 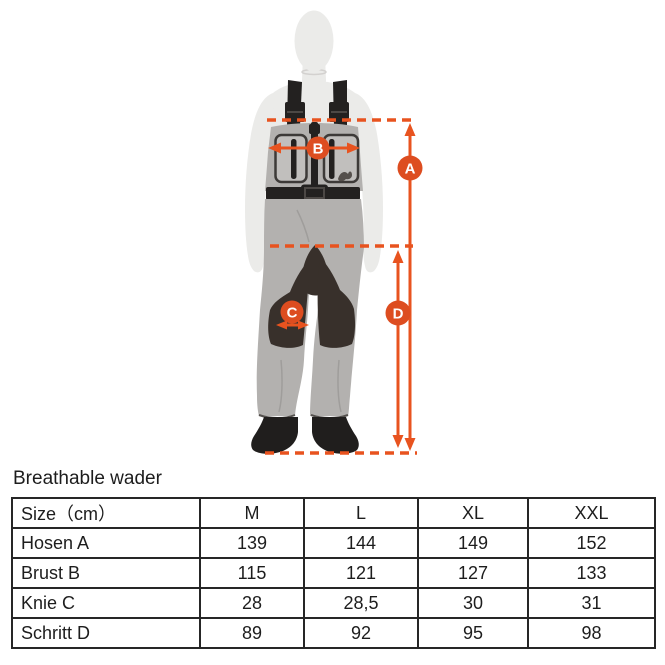 I want to click on table-row-hosen: Hosen A 139 144 149 152, so click(x=333, y=543).